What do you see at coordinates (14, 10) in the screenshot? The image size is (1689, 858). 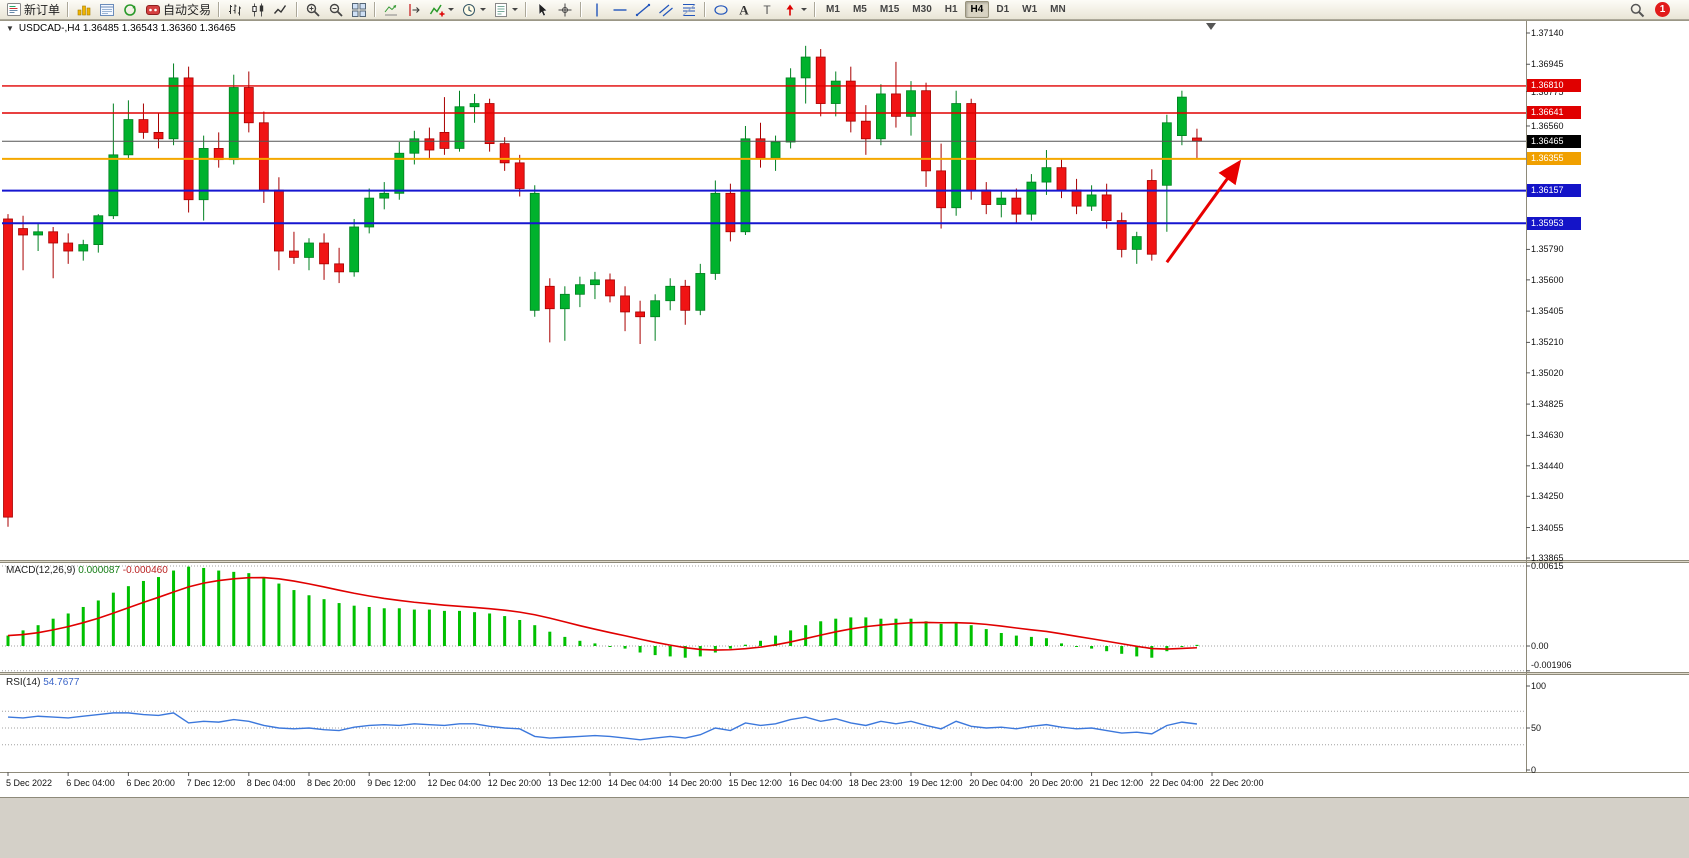 I see `new-order-icon` at bounding box center [14, 10].